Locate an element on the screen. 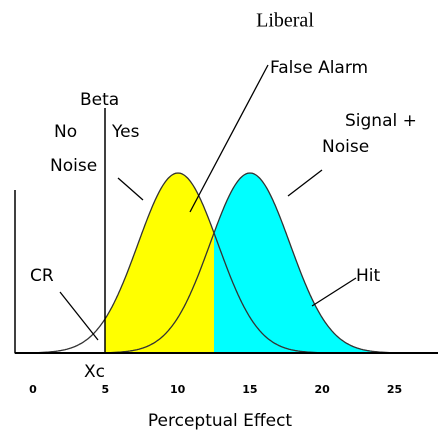  false-alarm-area is located at coordinates (159, 263).